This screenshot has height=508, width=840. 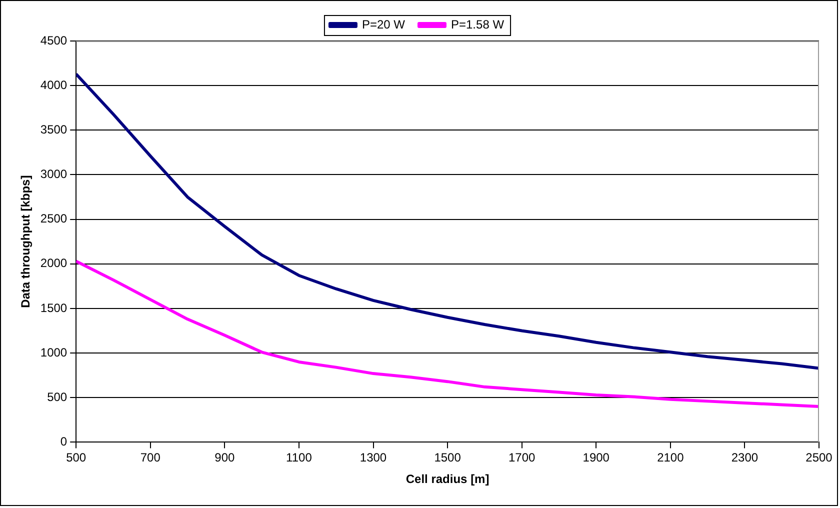 I want to click on x-tick-label: 1100, so click(x=299, y=457).